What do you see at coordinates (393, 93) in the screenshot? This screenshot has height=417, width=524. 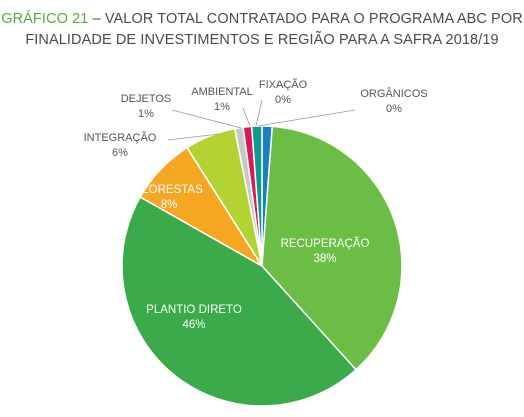 I see `slice-name-label: ORGÂNICOS` at bounding box center [393, 93].